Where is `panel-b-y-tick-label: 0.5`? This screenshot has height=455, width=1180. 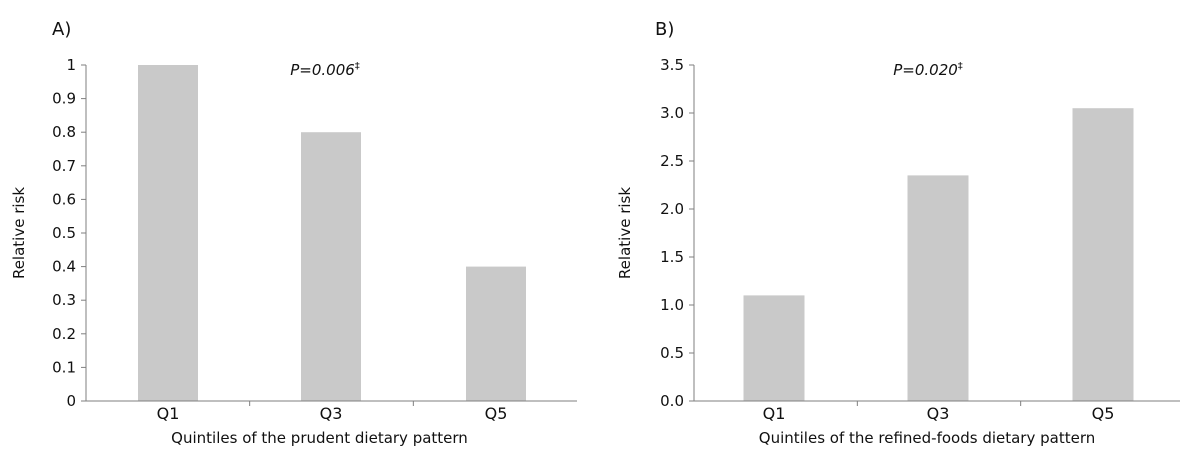
panel-b-y-tick-label: 0.5 is located at coordinates (672, 353).